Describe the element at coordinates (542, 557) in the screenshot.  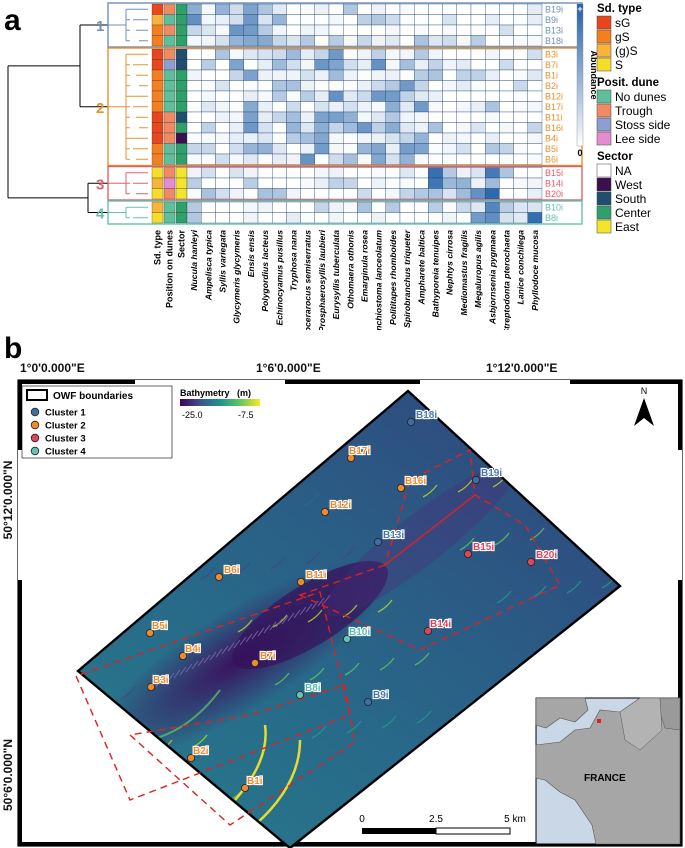
I see `station-b20i: B20i` at that location.